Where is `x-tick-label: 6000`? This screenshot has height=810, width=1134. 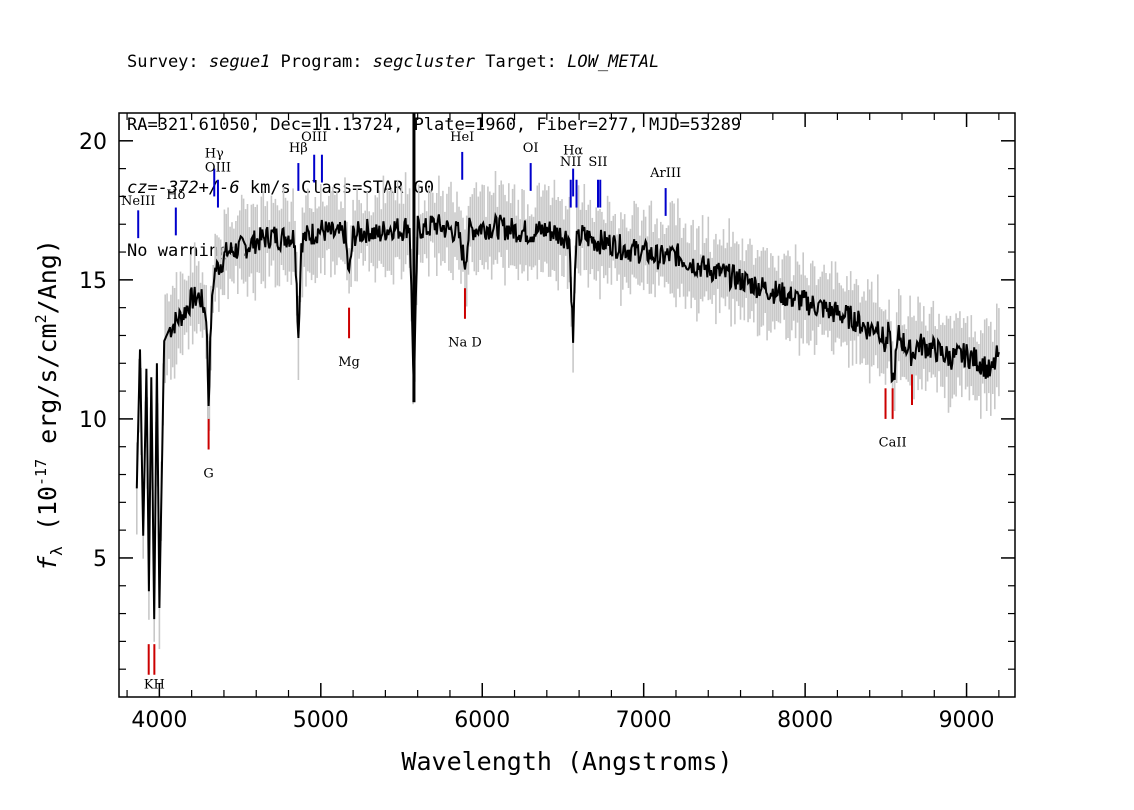
x-tick-label: 6000 is located at coordinates (482, 720).